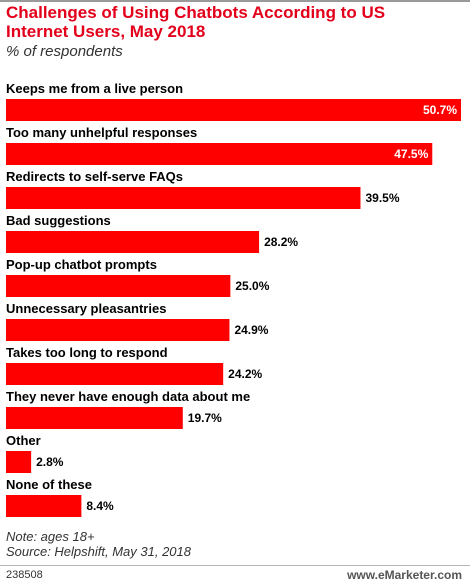 This screenshot has height=587, width=470. What do you see at coordinates (281, 242) in the screenshot?
I see `value-label: 28.2%` at bounding box center [281, 242].